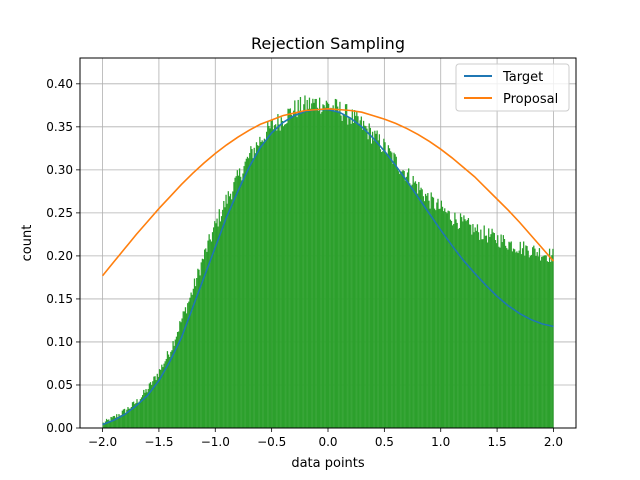  What do you see at coordinates (27, 243) in the screenshot?
I see `y-axis-label: count` at bounding box center [27, 243].